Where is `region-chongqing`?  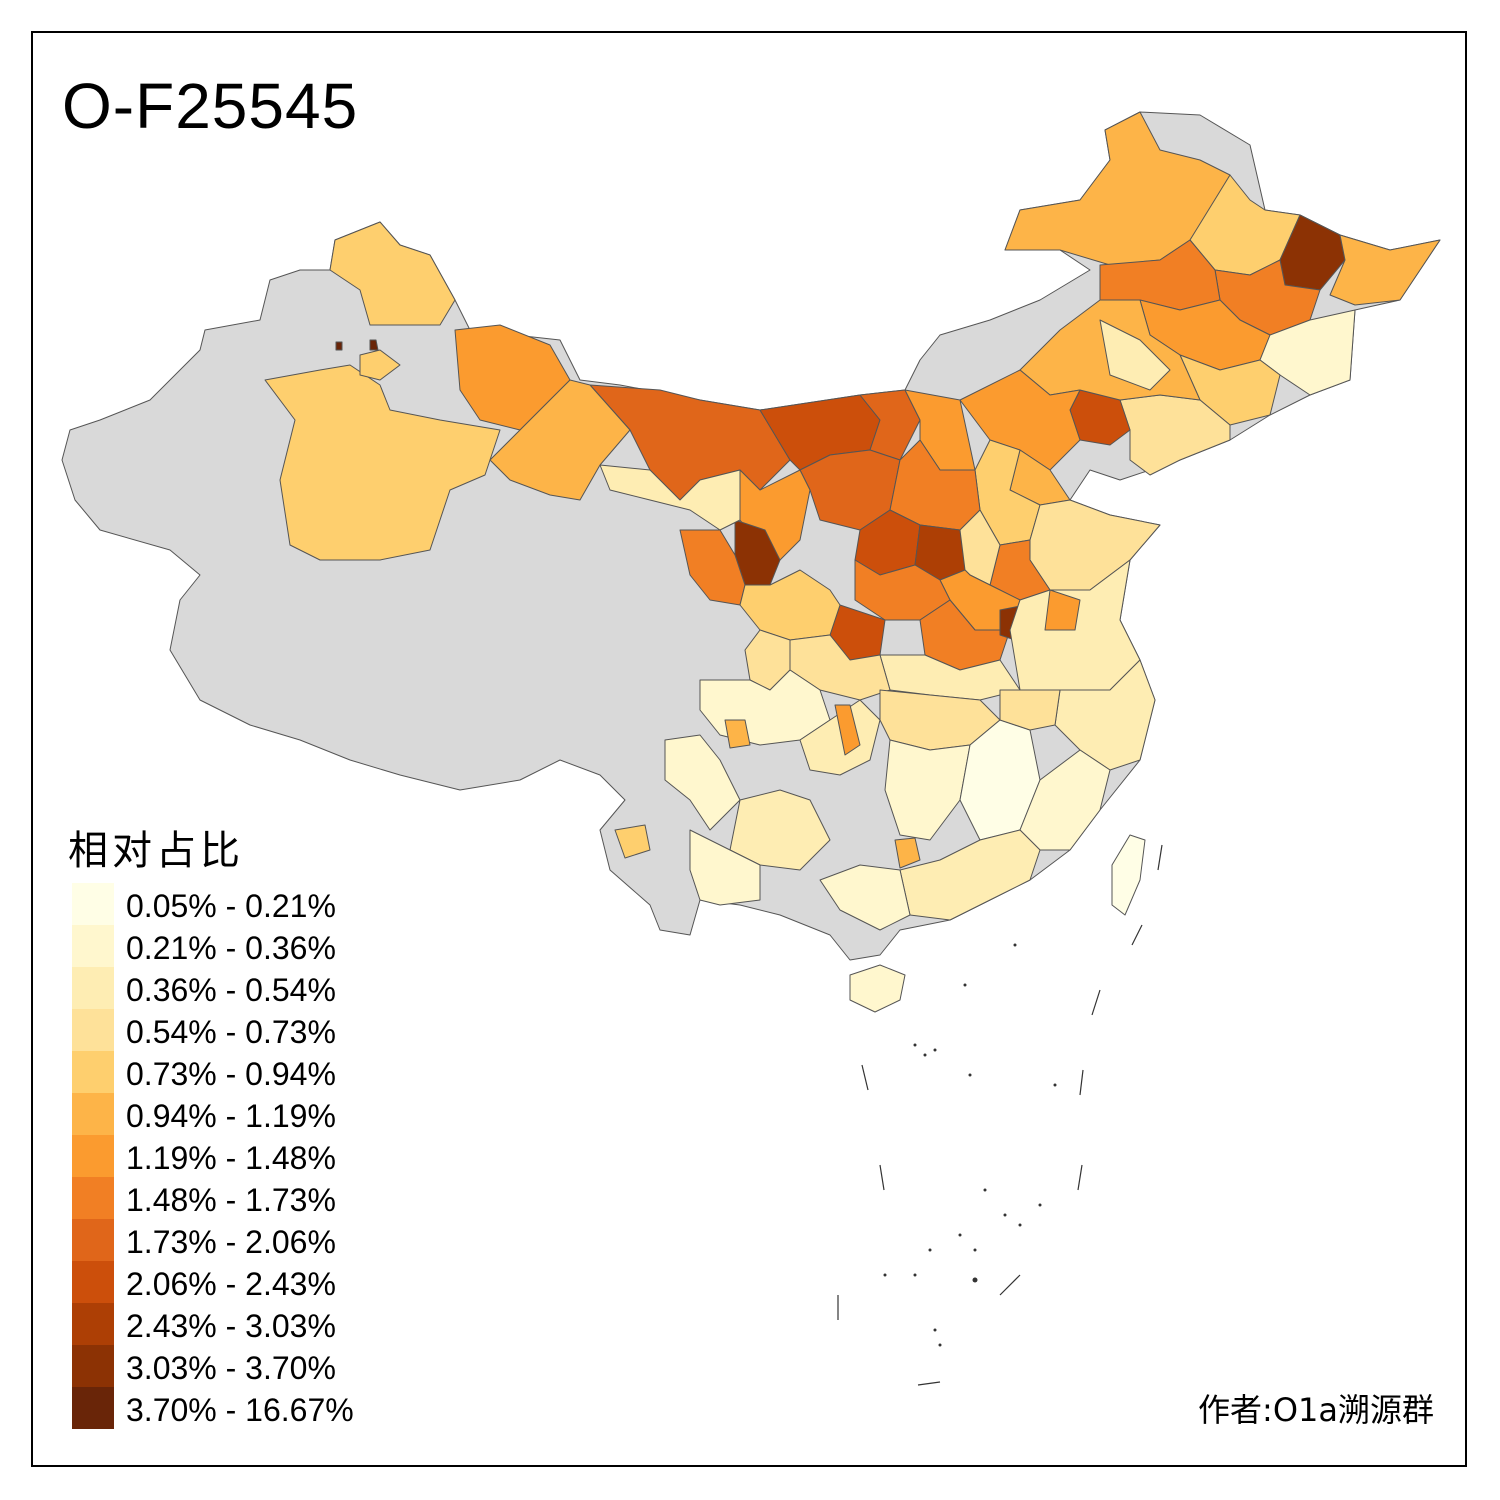
region-chongqing is located at coordinates (840, 737).